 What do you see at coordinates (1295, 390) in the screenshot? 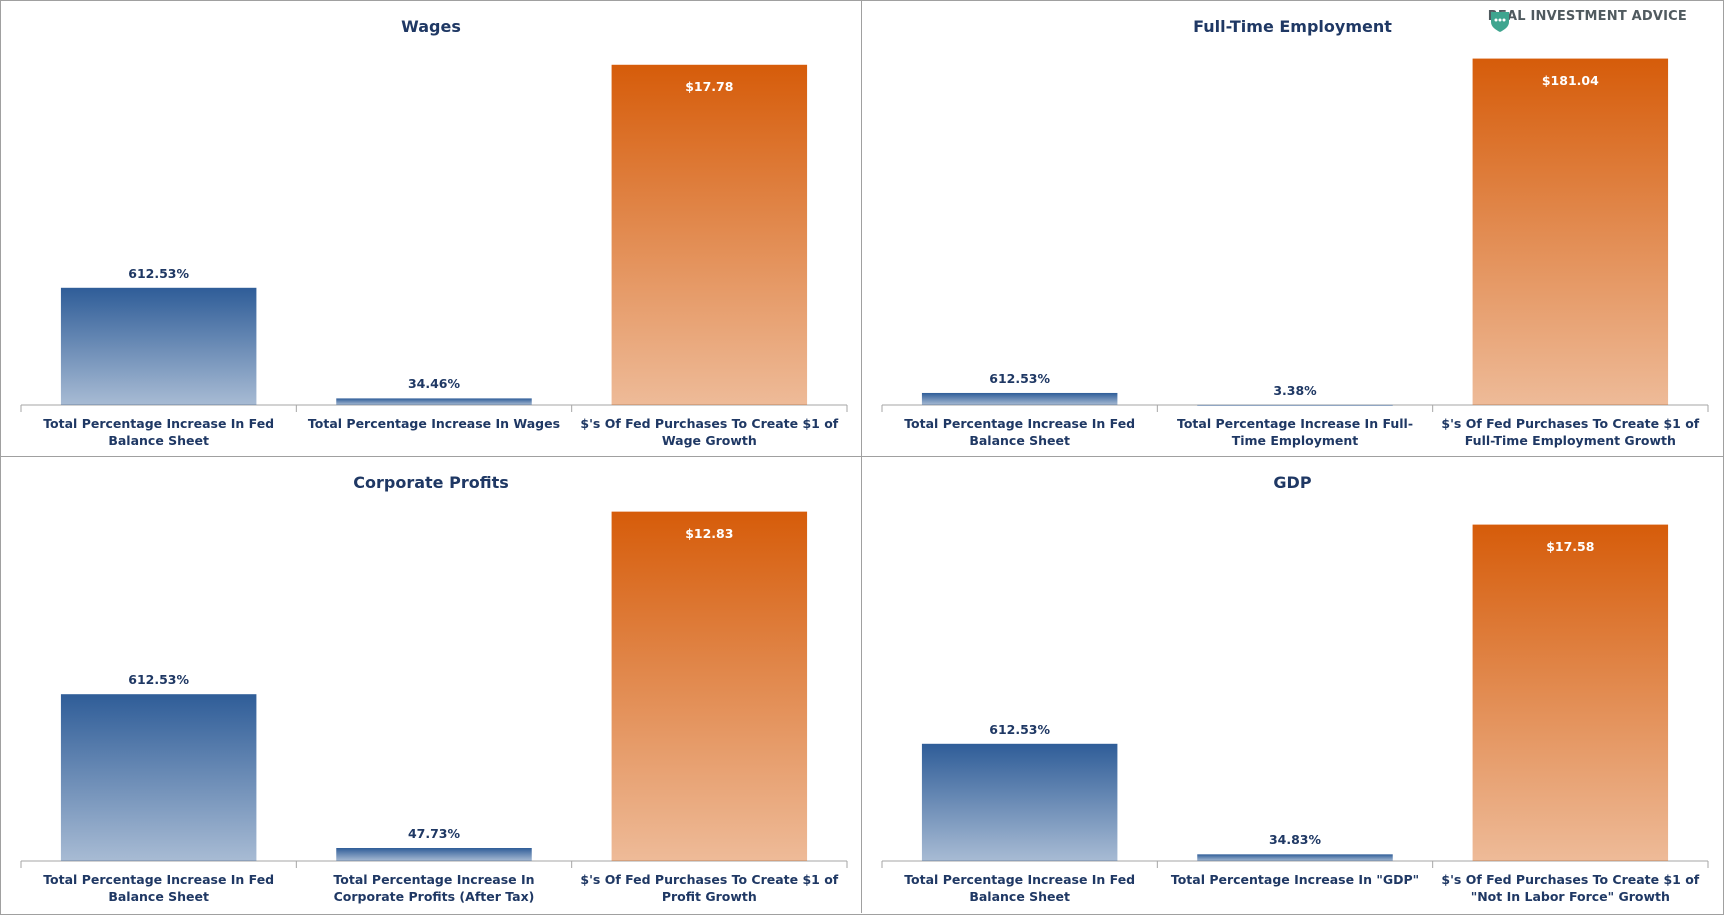
I see `data-label: 3.38%` at bounding box center [1295, 390].